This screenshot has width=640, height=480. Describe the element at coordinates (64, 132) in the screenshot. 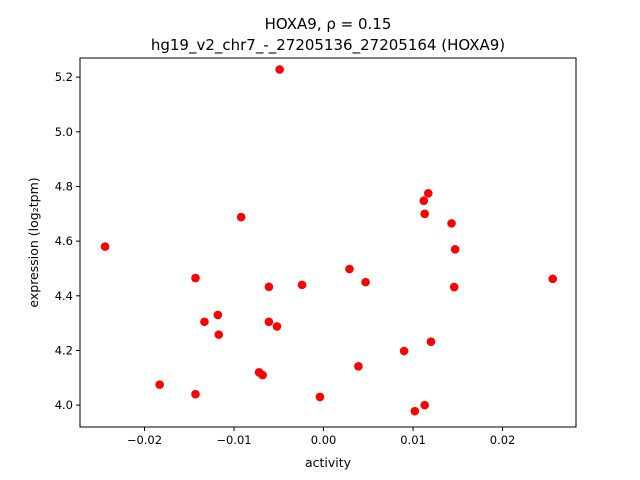

I see `y-tick-label: 5.0` at that location.